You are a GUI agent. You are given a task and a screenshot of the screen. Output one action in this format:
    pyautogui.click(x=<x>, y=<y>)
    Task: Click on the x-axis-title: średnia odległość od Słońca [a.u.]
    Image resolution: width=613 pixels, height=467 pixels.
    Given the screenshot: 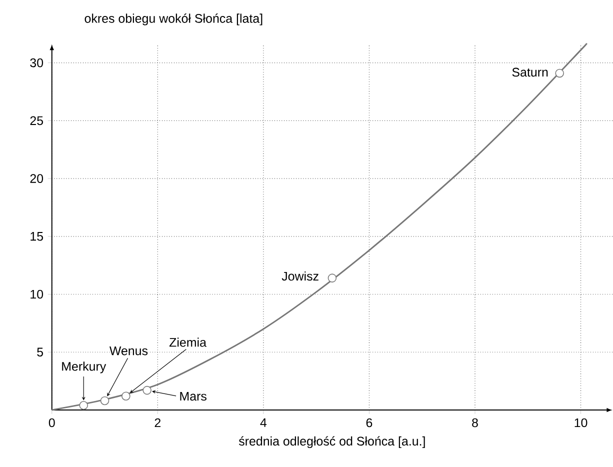 What is the action you would take?
    pyautogui.click(x=331, y=442)
    